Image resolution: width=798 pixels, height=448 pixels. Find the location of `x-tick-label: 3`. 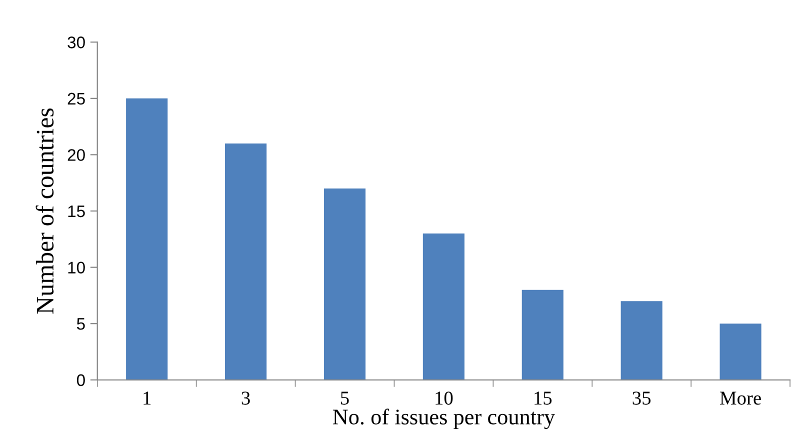

x-tick-label: 3 is located at coordinates (246, 398).